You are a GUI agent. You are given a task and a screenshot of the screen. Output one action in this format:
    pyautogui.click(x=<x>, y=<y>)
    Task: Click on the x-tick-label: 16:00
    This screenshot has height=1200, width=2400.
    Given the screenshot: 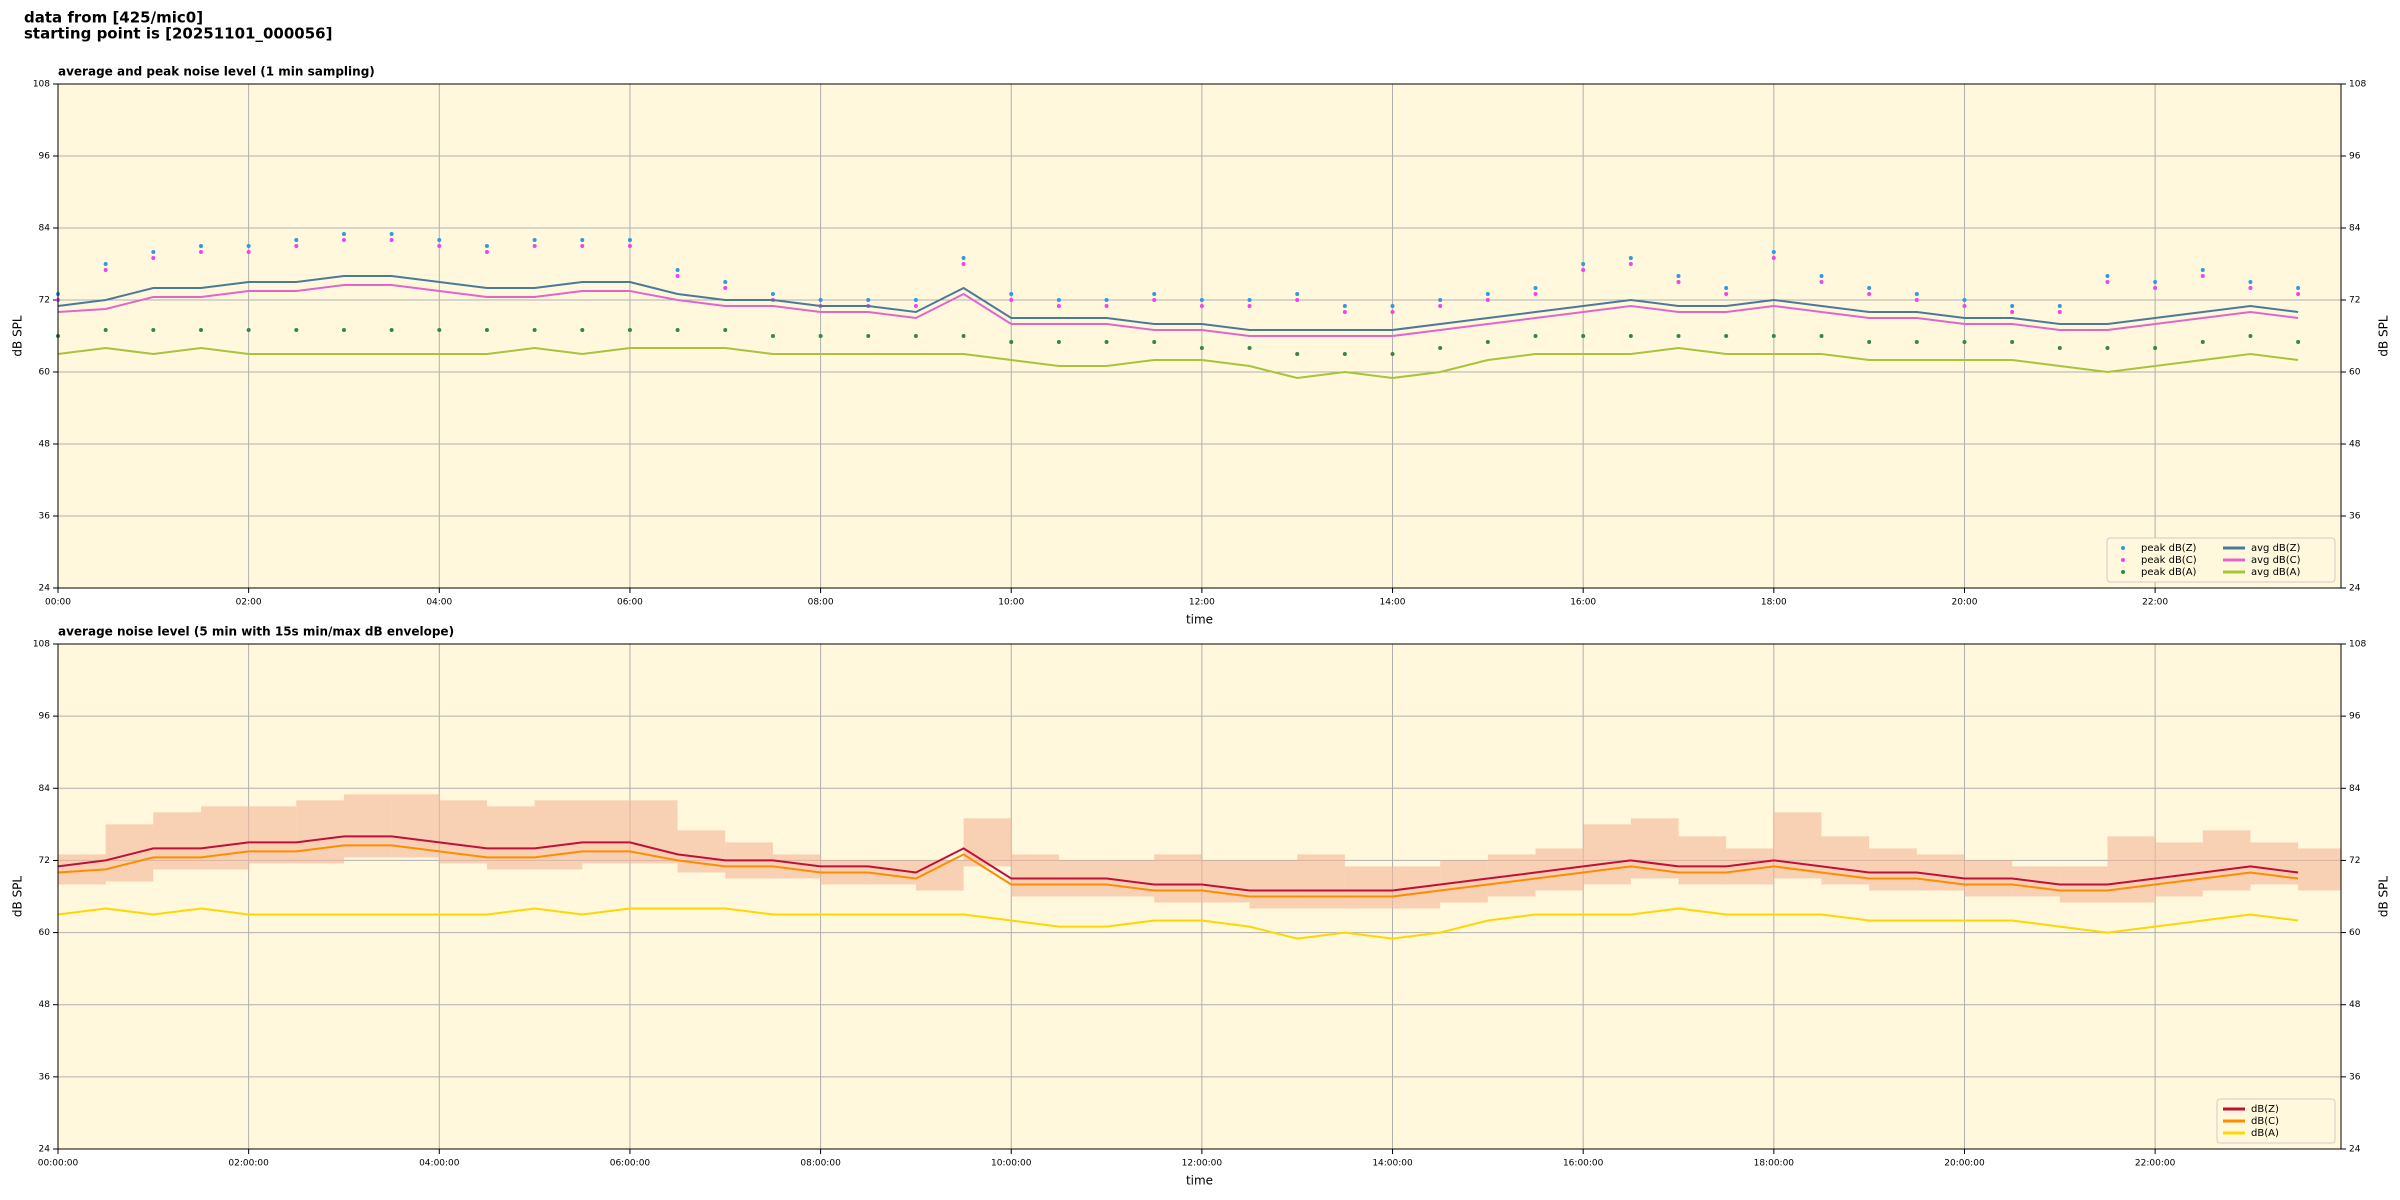 What is the action you would take?
    pyautogui.click(x=1583, y=603)
    